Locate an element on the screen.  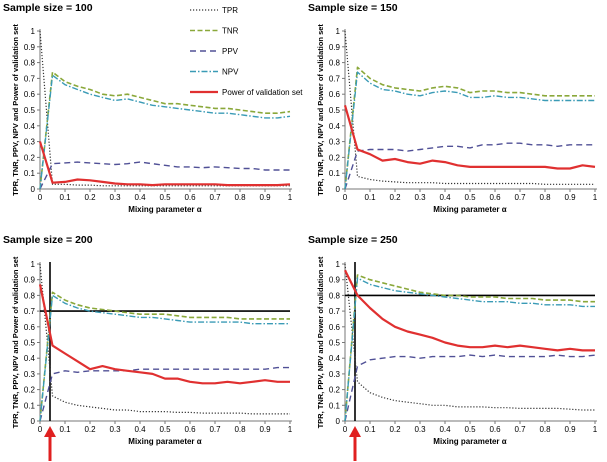
legend-entry: TPR is located at coordinates (214, 10).